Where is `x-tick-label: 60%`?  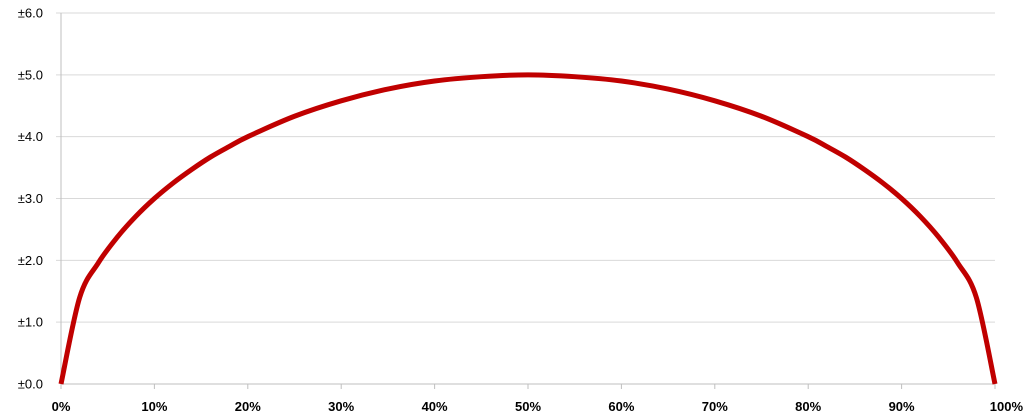 x-tick-label: 60% is located at coordinates (621, 406).